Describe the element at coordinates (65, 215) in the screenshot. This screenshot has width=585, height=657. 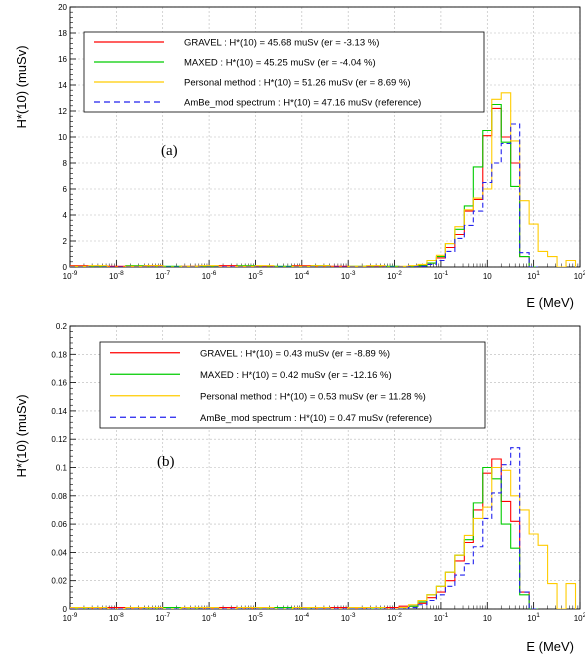
I see `y-tick-label: 4` at that location.